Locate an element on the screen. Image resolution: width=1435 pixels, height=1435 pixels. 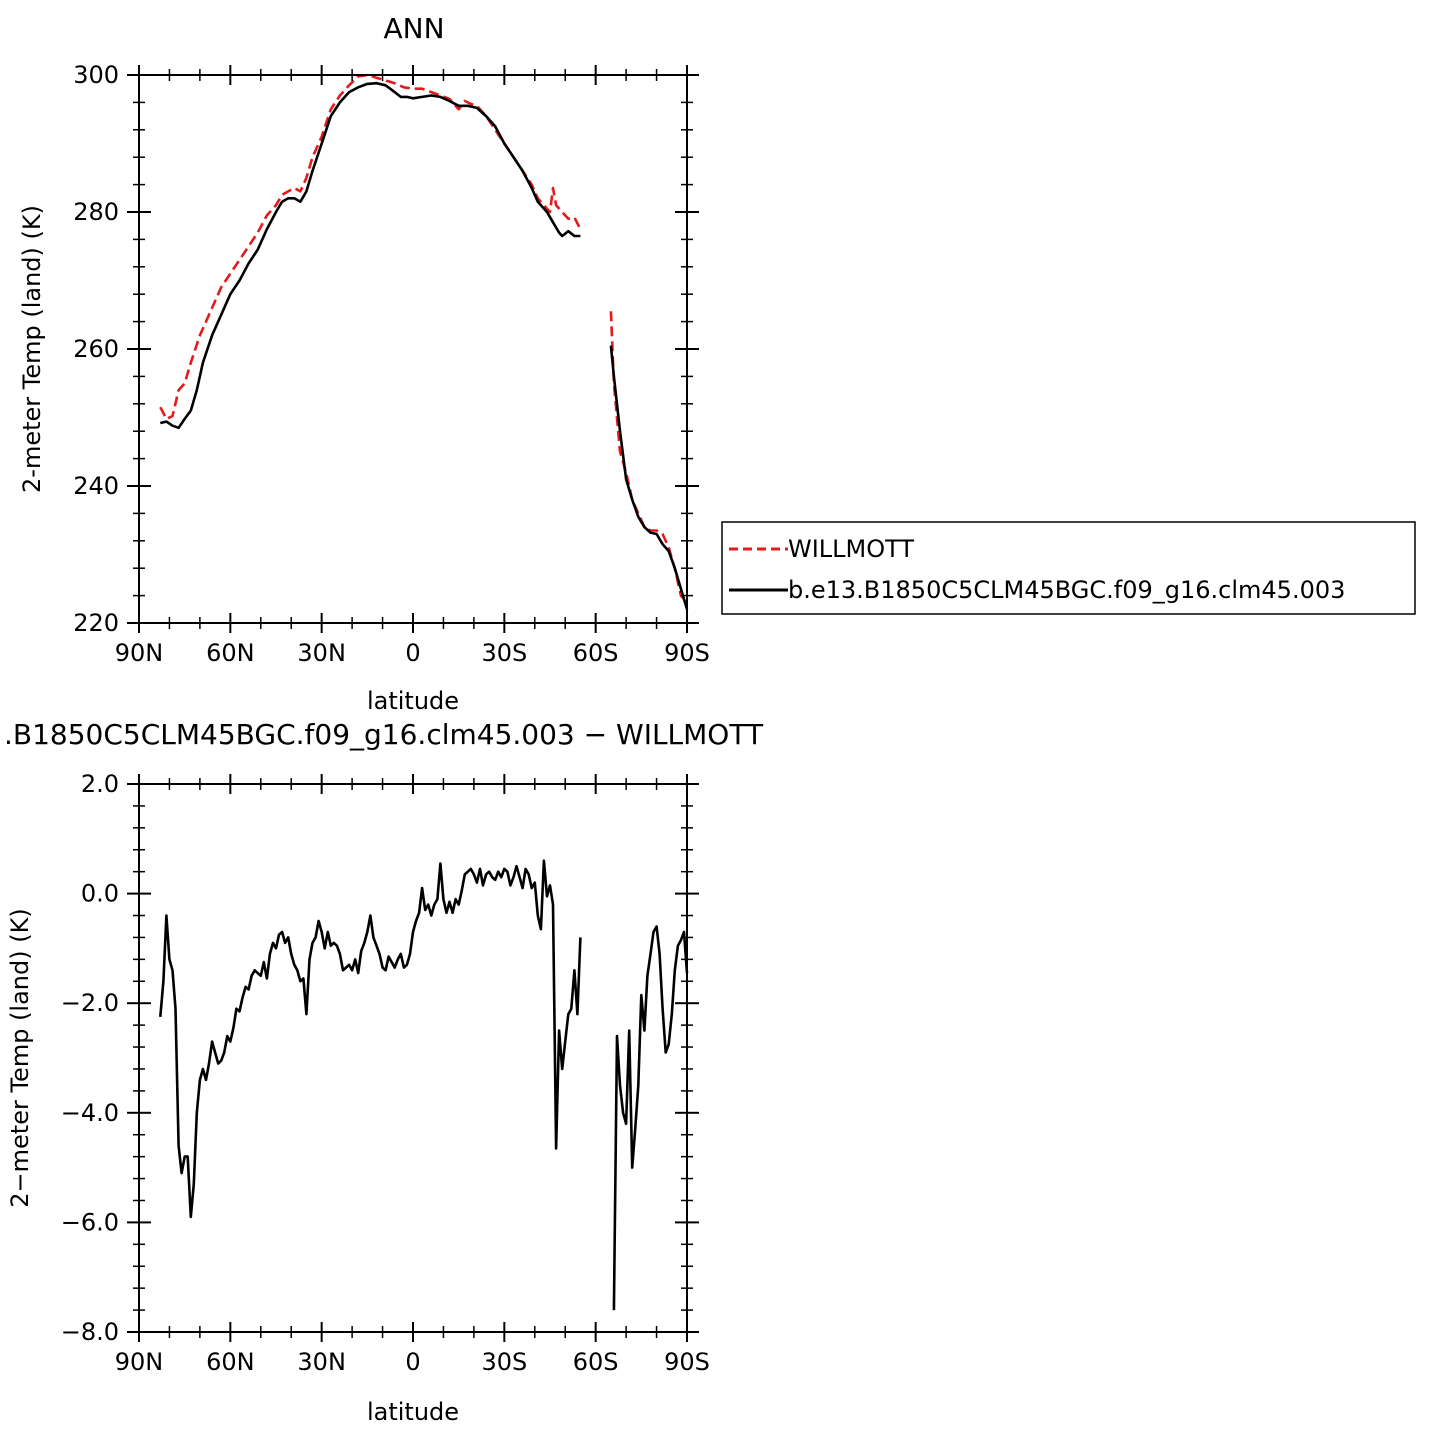
top-chart-title: ANN is located at coordinates (413, 28).